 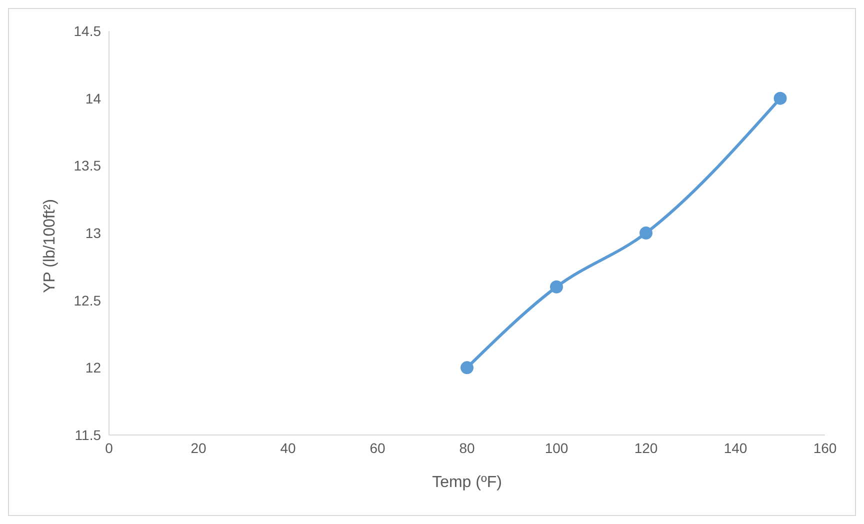 What do you see at coordinates (88, 166) in the screenshot?
I see `y-tick-label: 13.5` at bounding box center [88, 166].